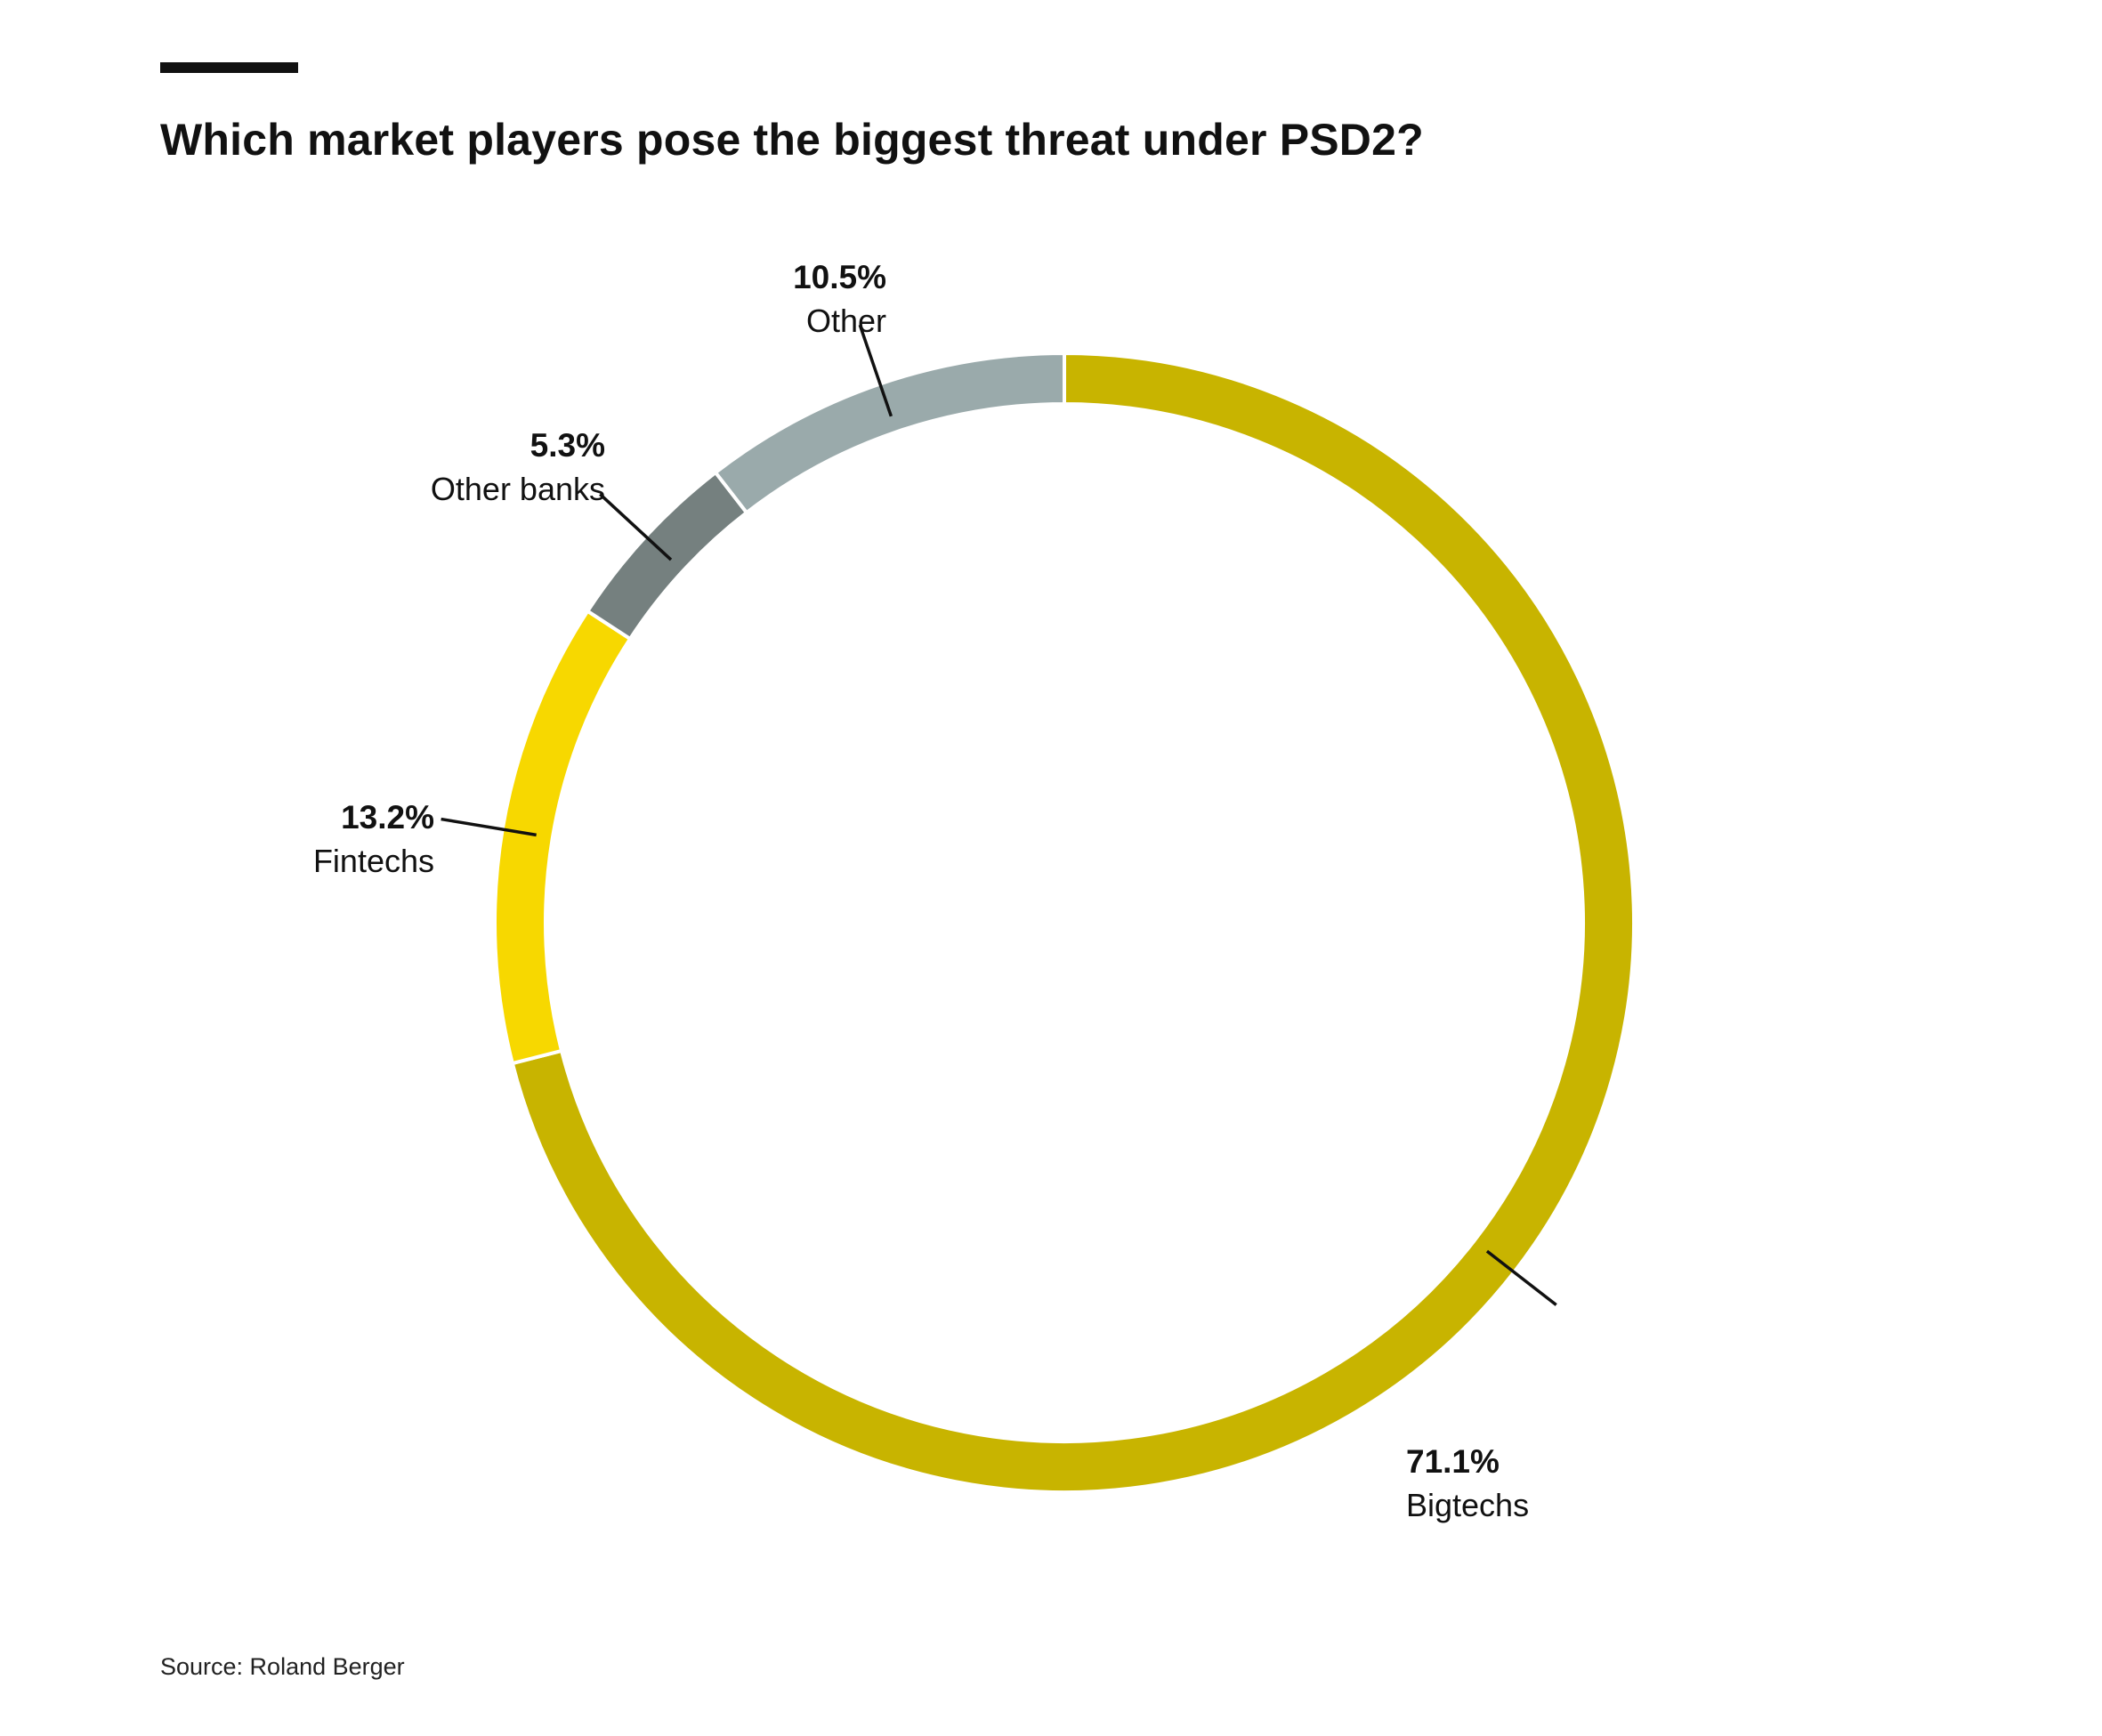  What do you see at coordinates (282, 1666) in the screenshot?
I see `source-note: Source: Roland Berger` at bounding box center [282, 1666].